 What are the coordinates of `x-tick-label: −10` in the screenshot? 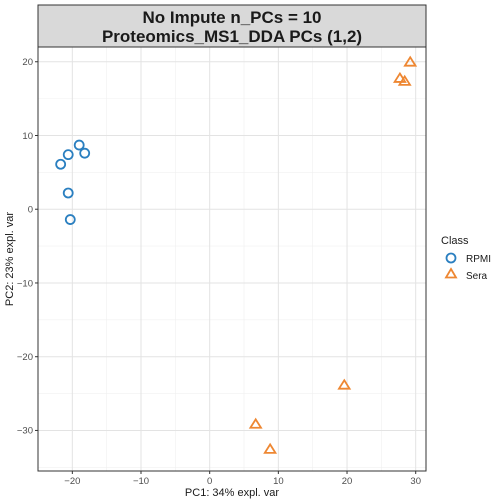 It's located at (141, 481).